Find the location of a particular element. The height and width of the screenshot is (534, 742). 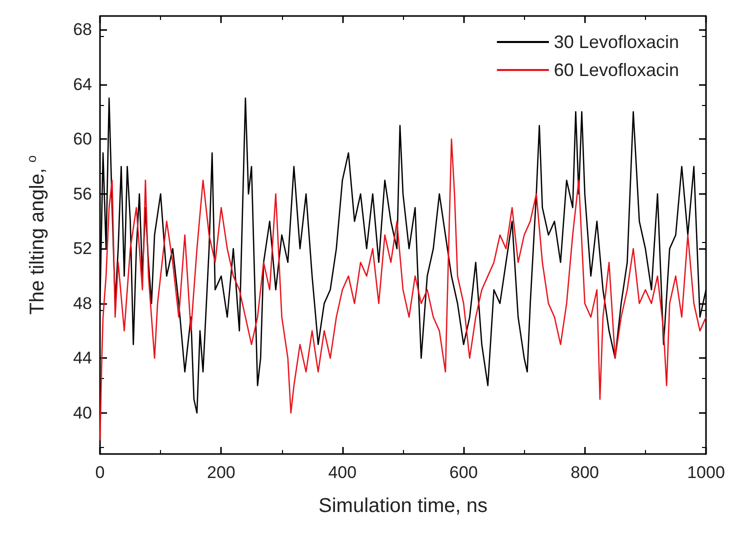

y-tick-label: 56 is located at coordinates (82, 194).